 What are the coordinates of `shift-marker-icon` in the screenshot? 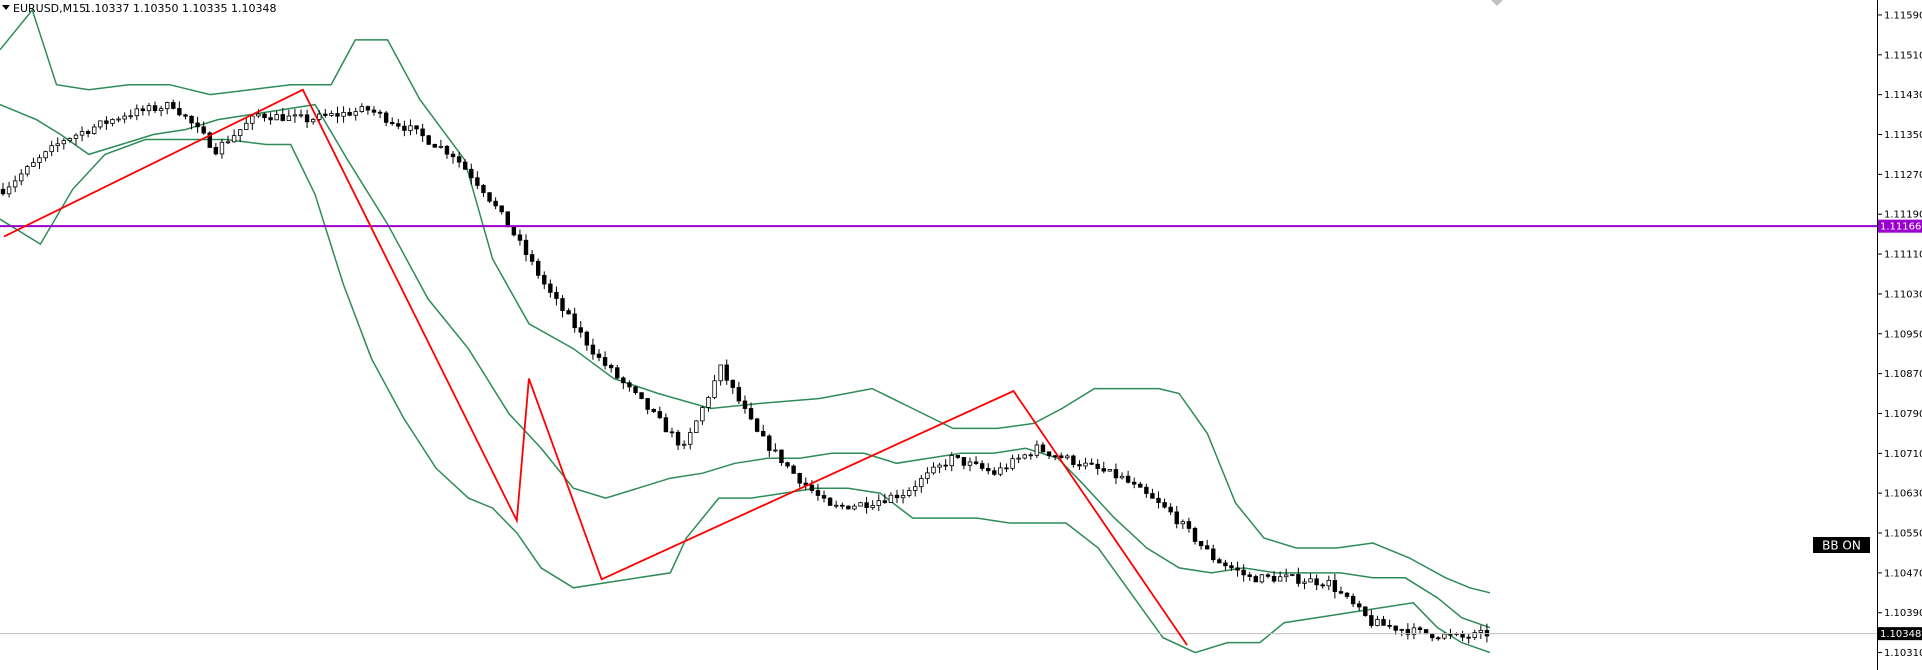 It's located at (1497, 3).